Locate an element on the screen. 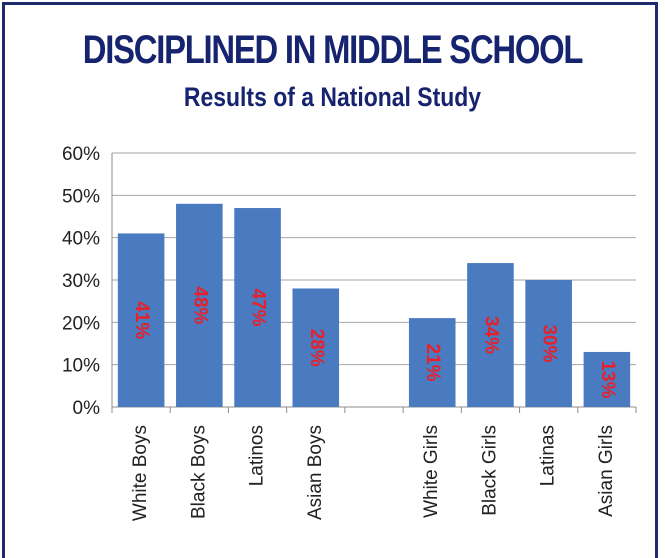  x-tick-label: Black Boys is located at coordinates (198, 472).